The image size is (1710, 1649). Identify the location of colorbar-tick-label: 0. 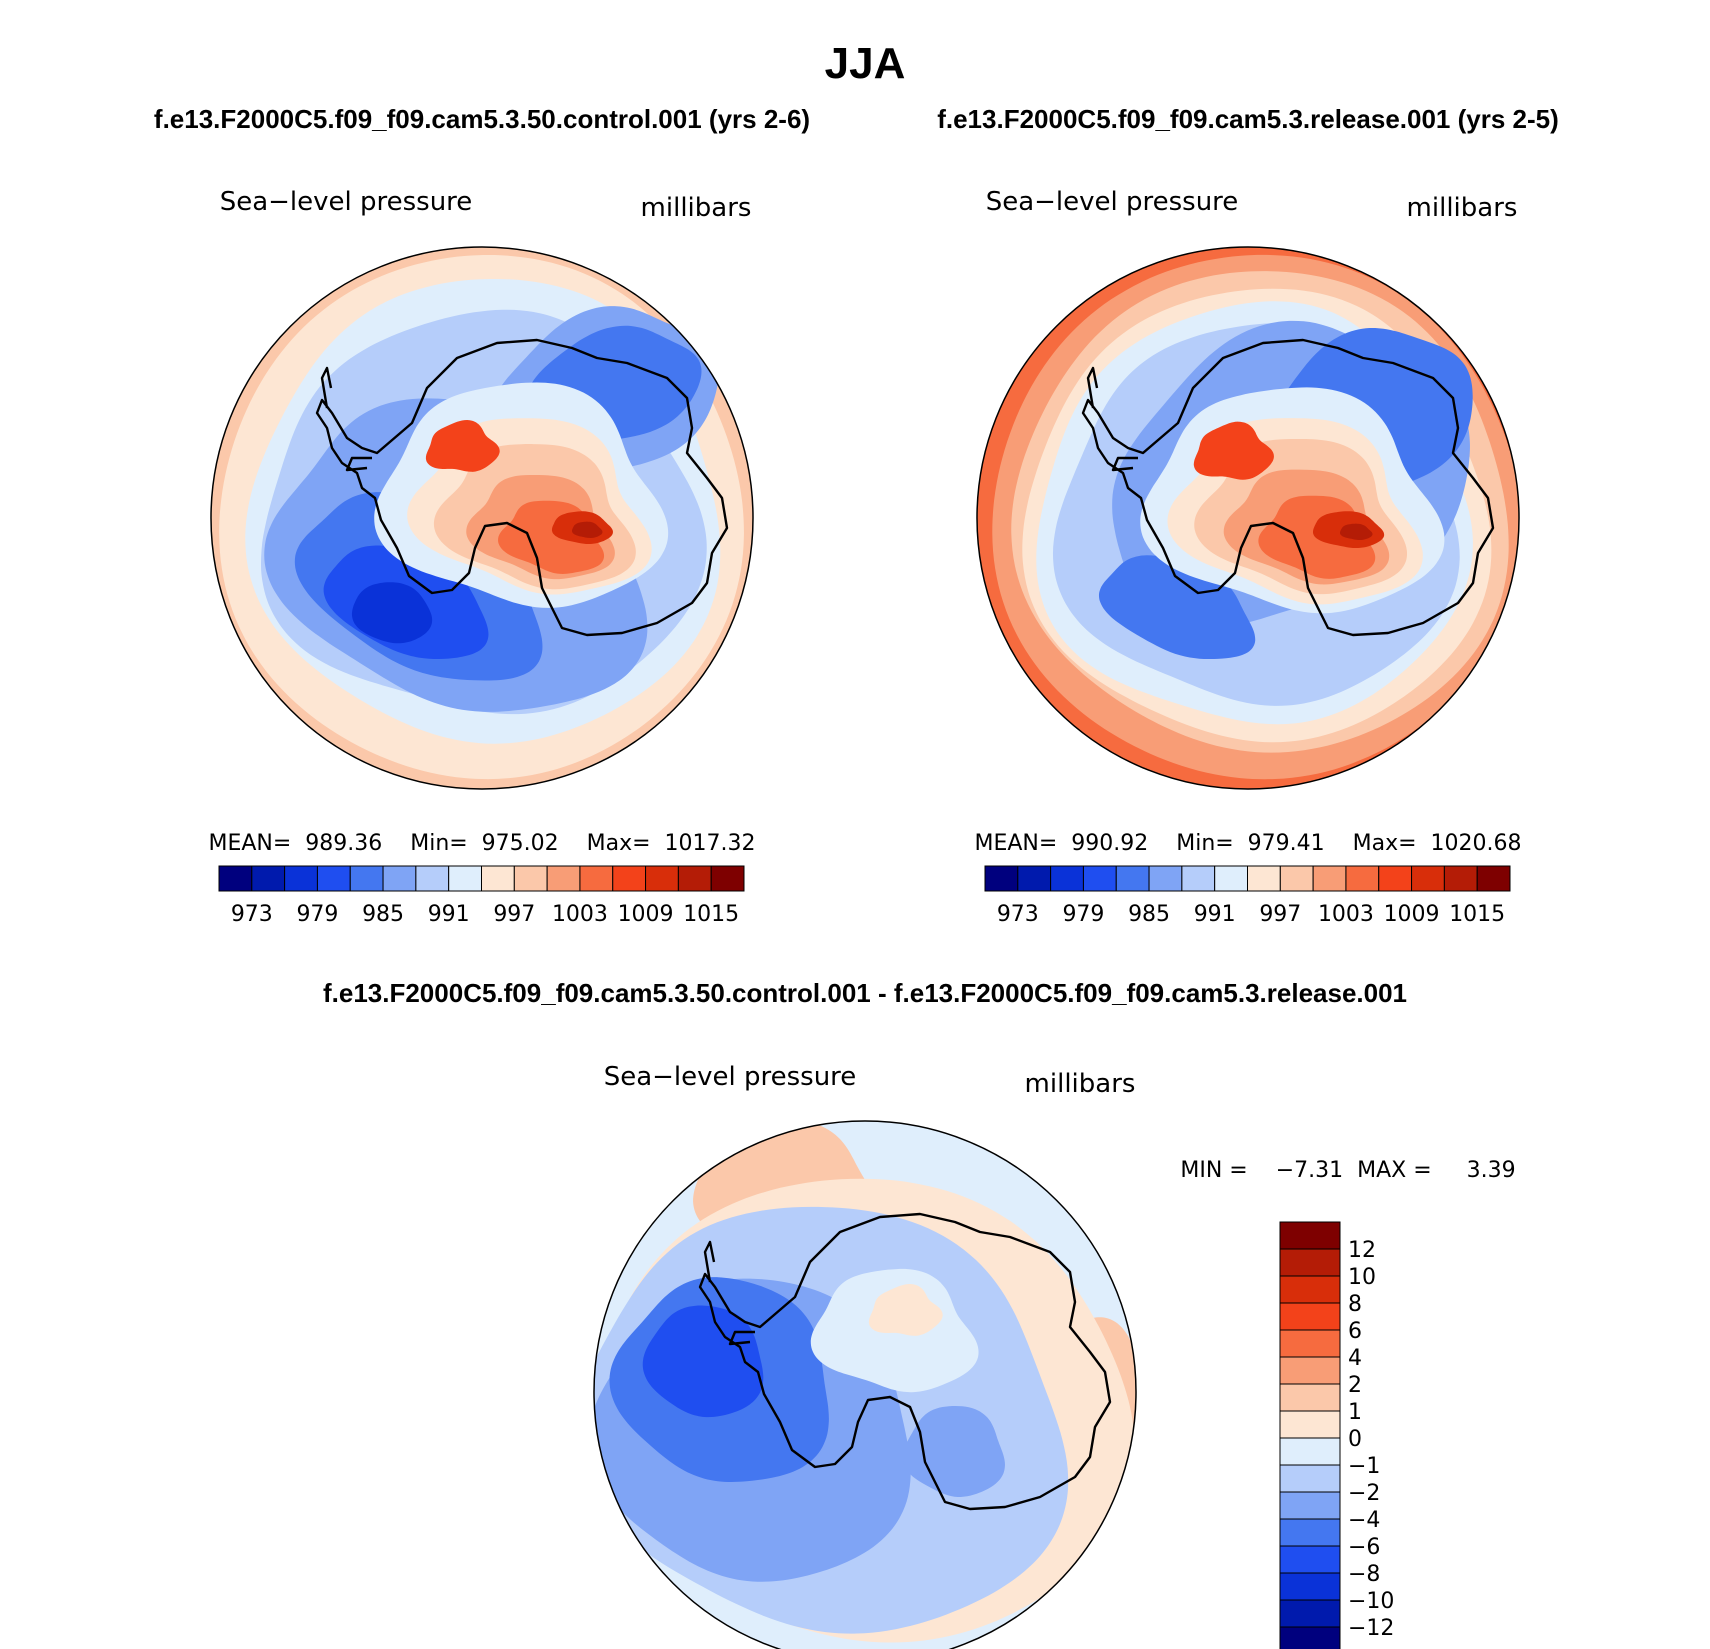
(1355, 1439).